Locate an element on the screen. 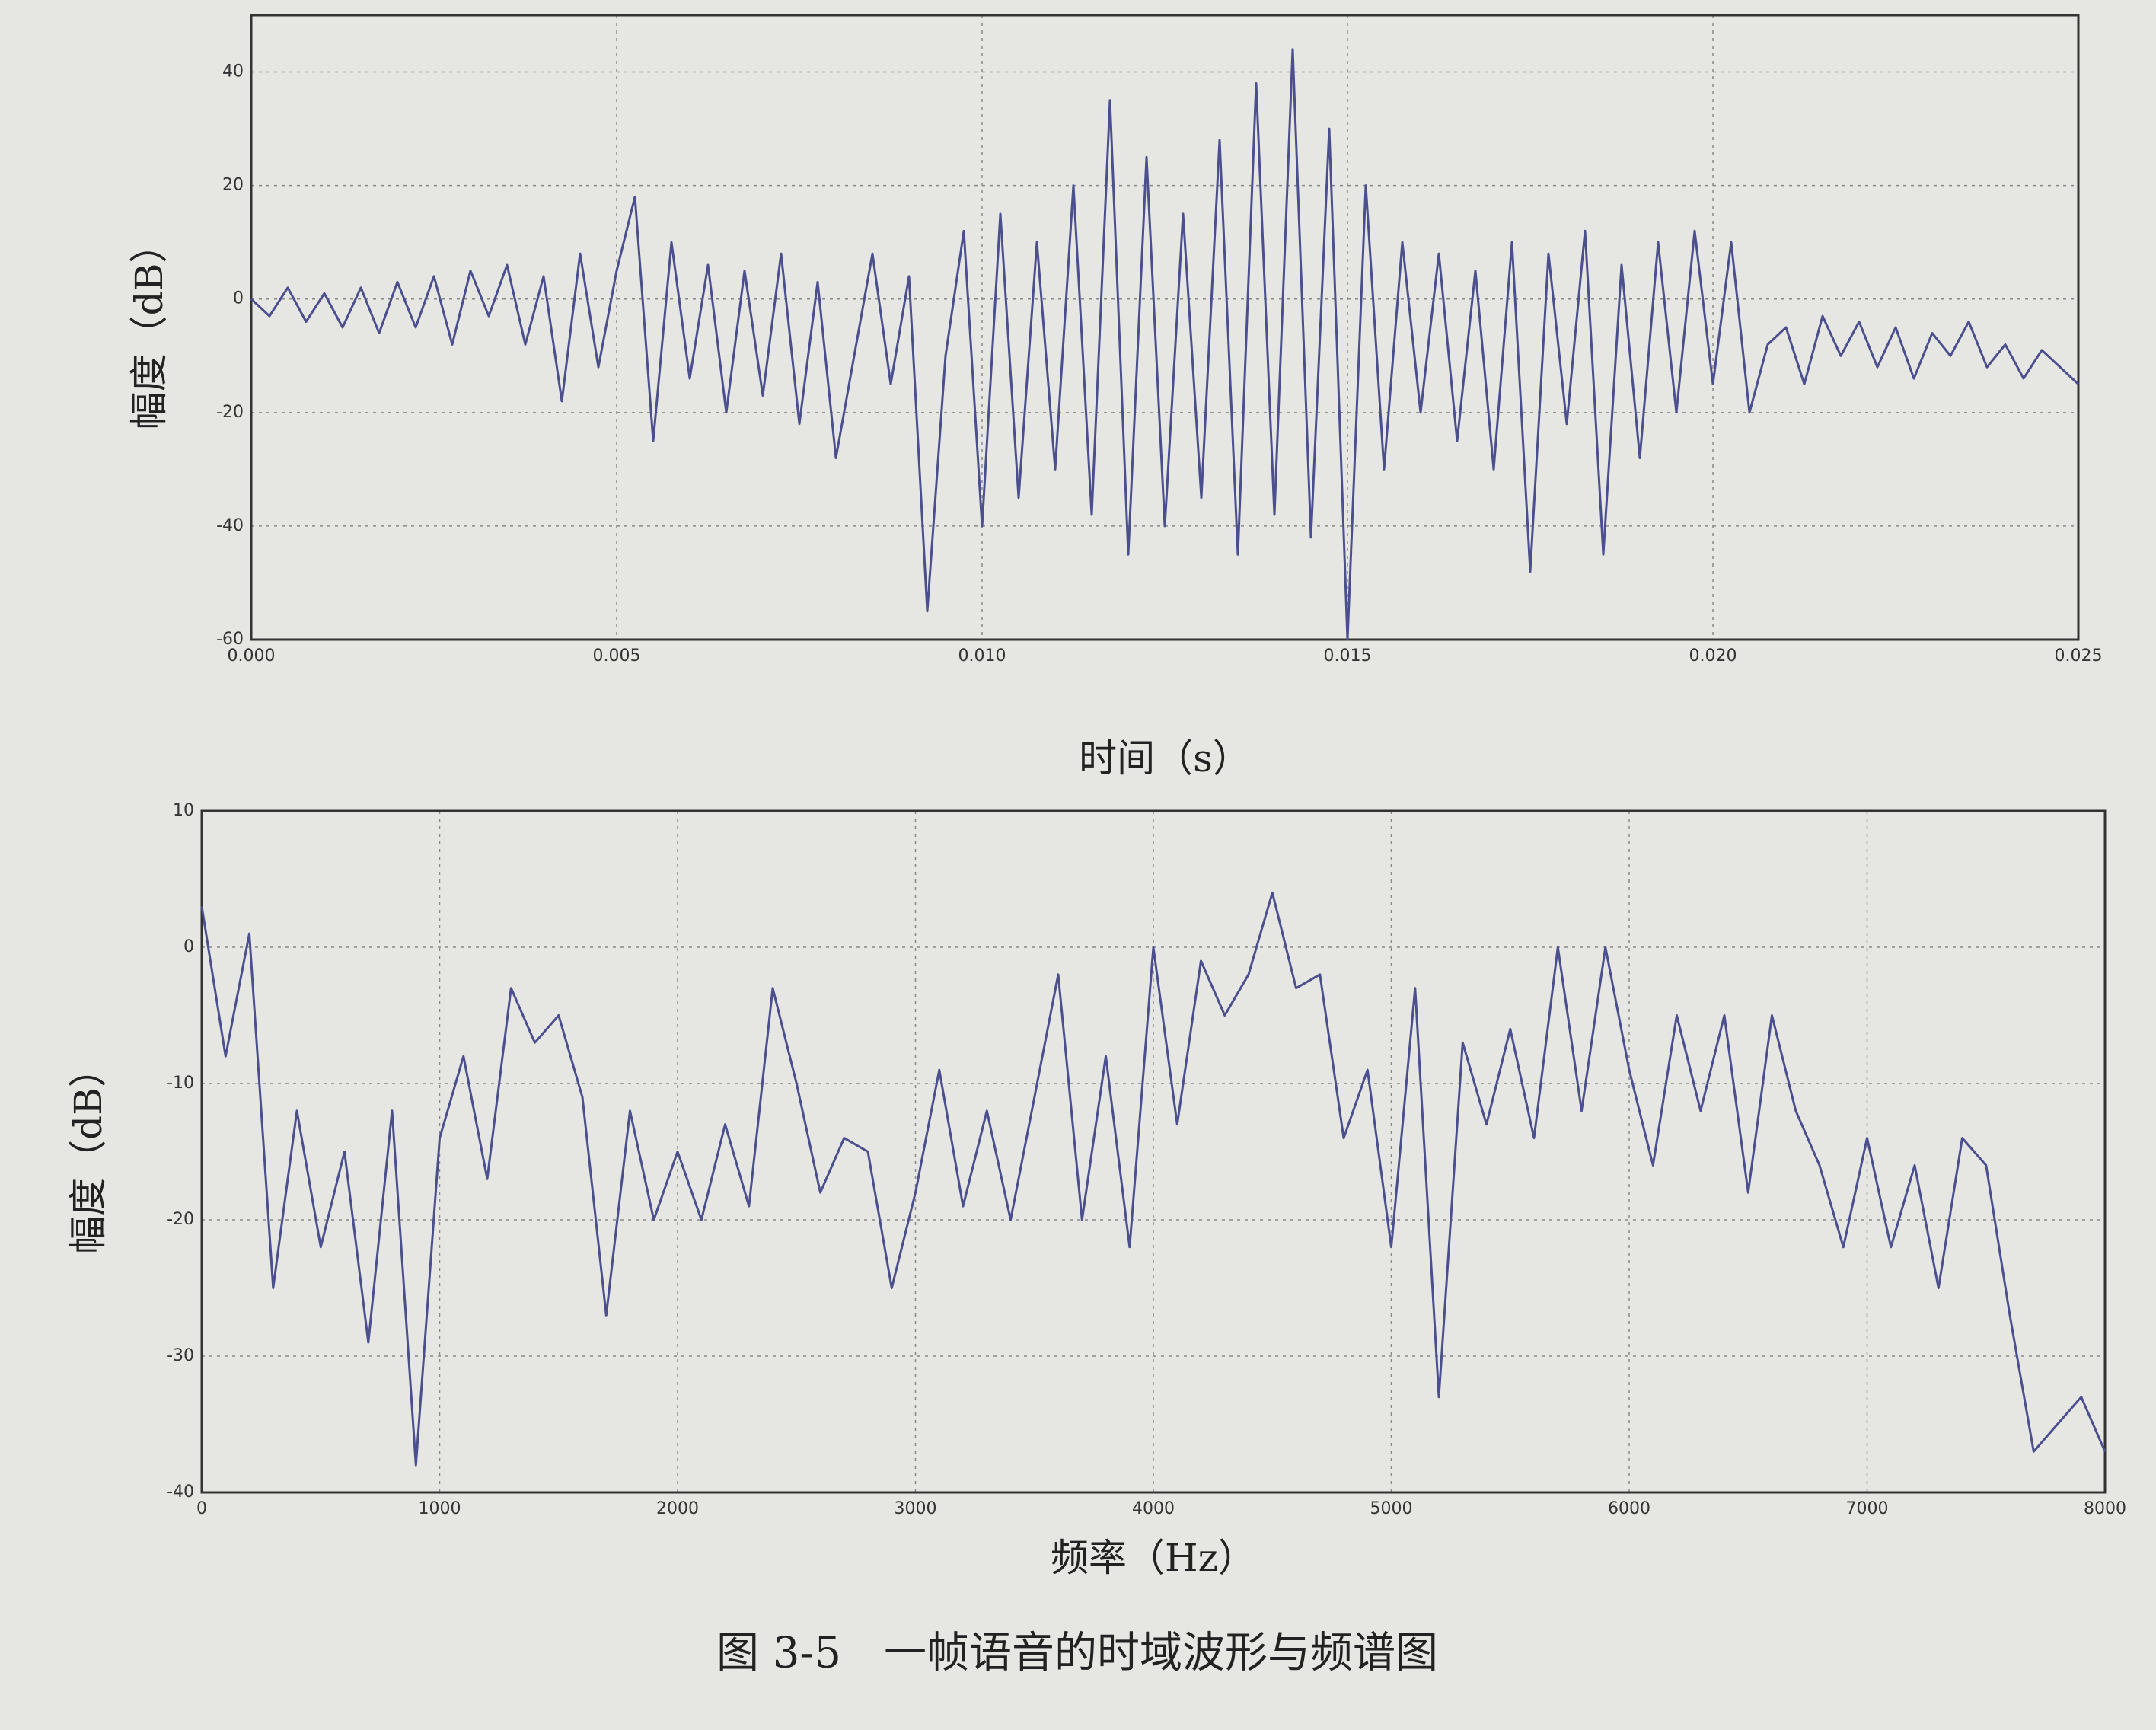 The height and width of the screenshot is (1730, 2156). y-tick-label: 10 is located at coordinates (184, 810).